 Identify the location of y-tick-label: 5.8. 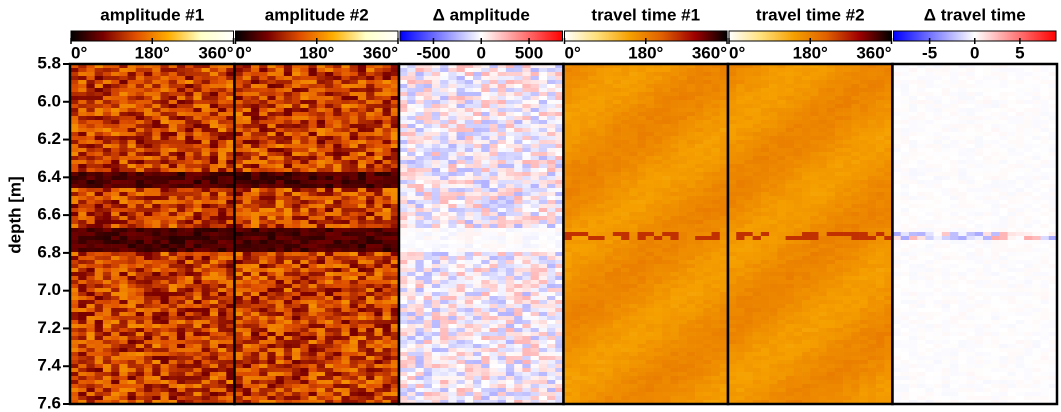
(49, 62).